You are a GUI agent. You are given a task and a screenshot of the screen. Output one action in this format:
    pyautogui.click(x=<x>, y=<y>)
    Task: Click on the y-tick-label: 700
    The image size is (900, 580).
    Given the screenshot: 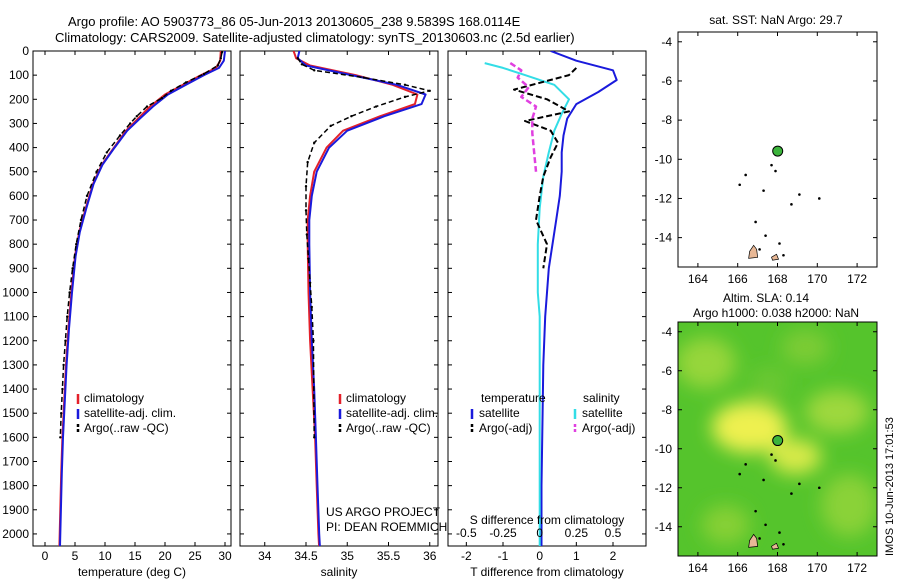 What is the action you would take?
    pyautogui.click(x=19, y=220)
    